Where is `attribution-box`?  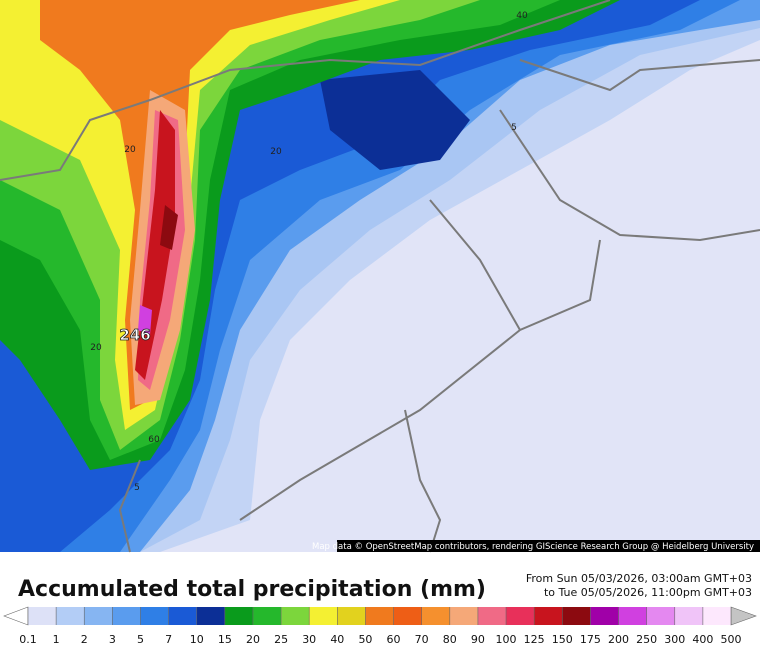 attribution-box is located at coordinates (548, 546).